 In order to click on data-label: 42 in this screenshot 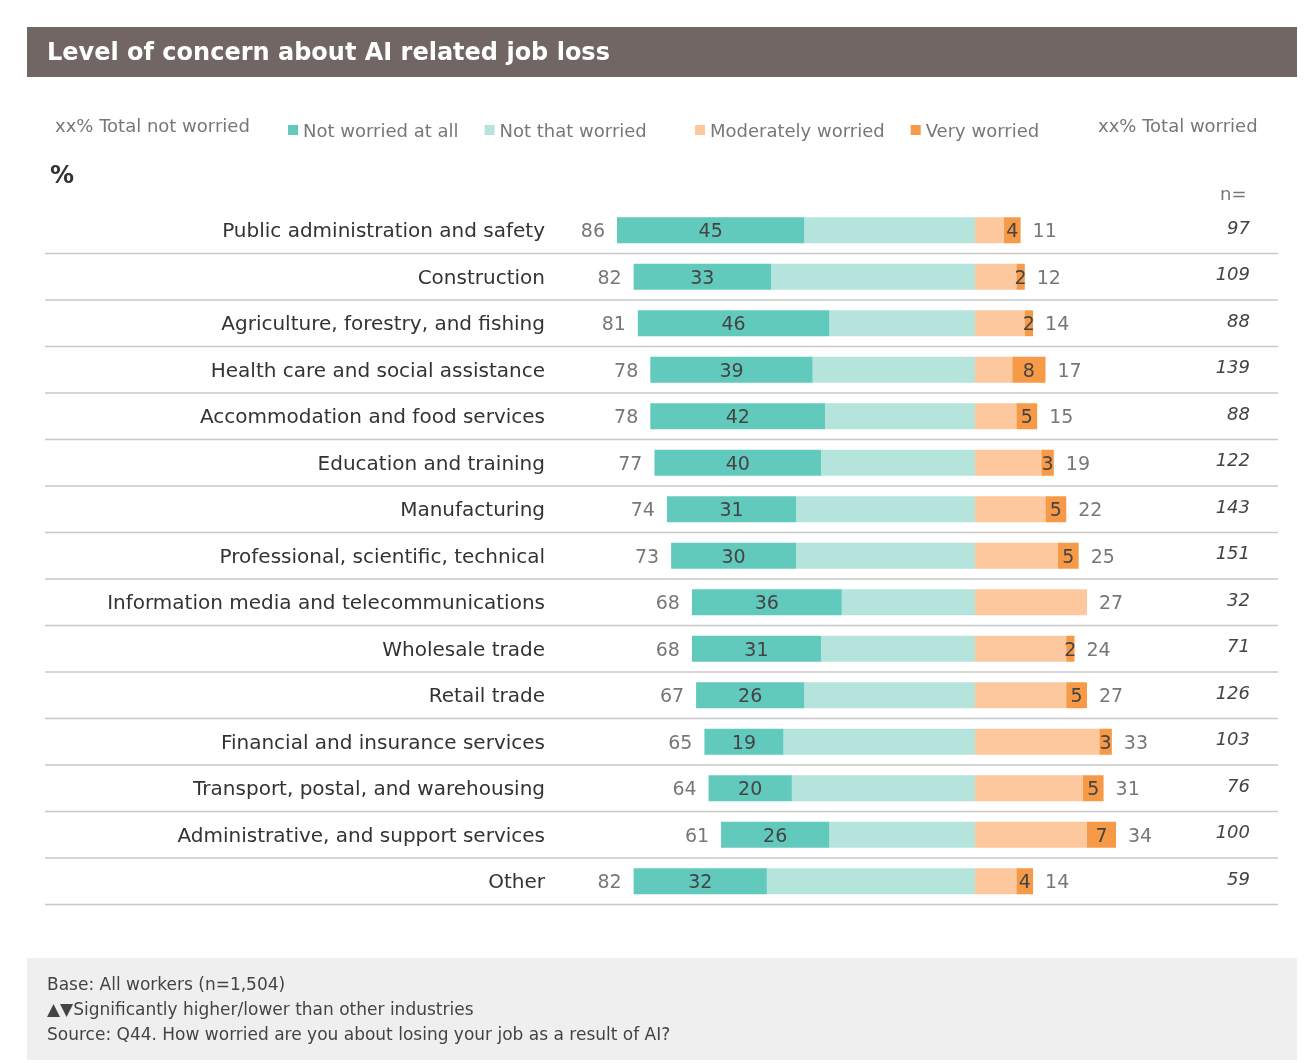, I will do `click(737, 416)`.